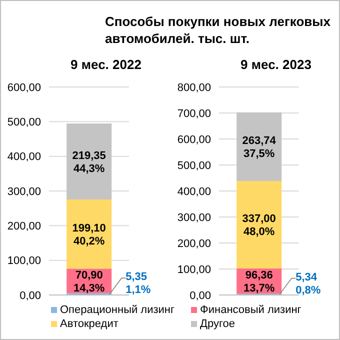 The height and width of the screenshot is (340, 340). What do you see at coordinates (308, 283) in the screenshot?
I see `data-label: 5,34 0,8%` at bounding box center [308, 283].